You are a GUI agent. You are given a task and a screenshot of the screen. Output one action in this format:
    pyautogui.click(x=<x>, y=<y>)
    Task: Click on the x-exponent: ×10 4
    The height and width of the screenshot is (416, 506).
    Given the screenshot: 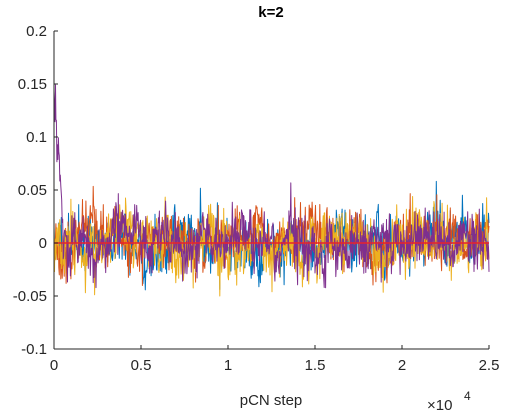 What is the action you would take?
    pyautogui.click(x=449, y=401)
    